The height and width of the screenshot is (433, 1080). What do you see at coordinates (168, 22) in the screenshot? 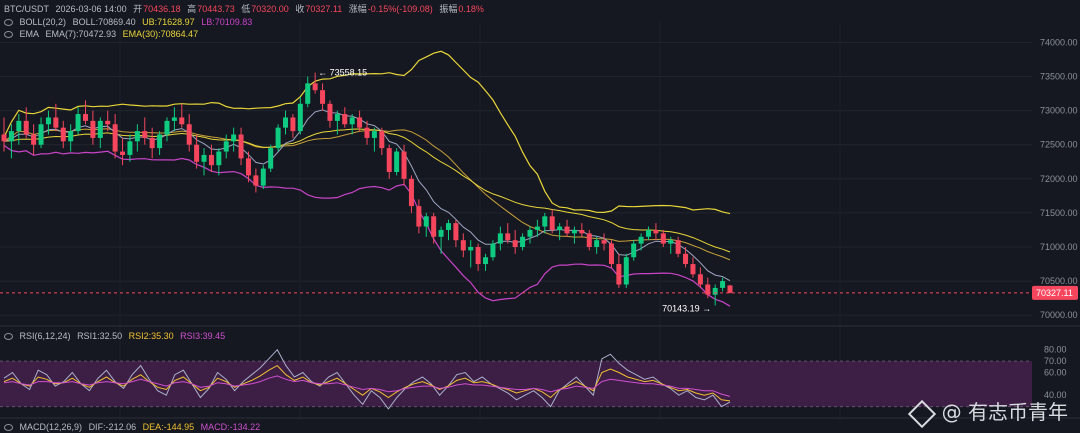
I see `boll-ub: UB:71628.97` at bounding box center [168, 22].